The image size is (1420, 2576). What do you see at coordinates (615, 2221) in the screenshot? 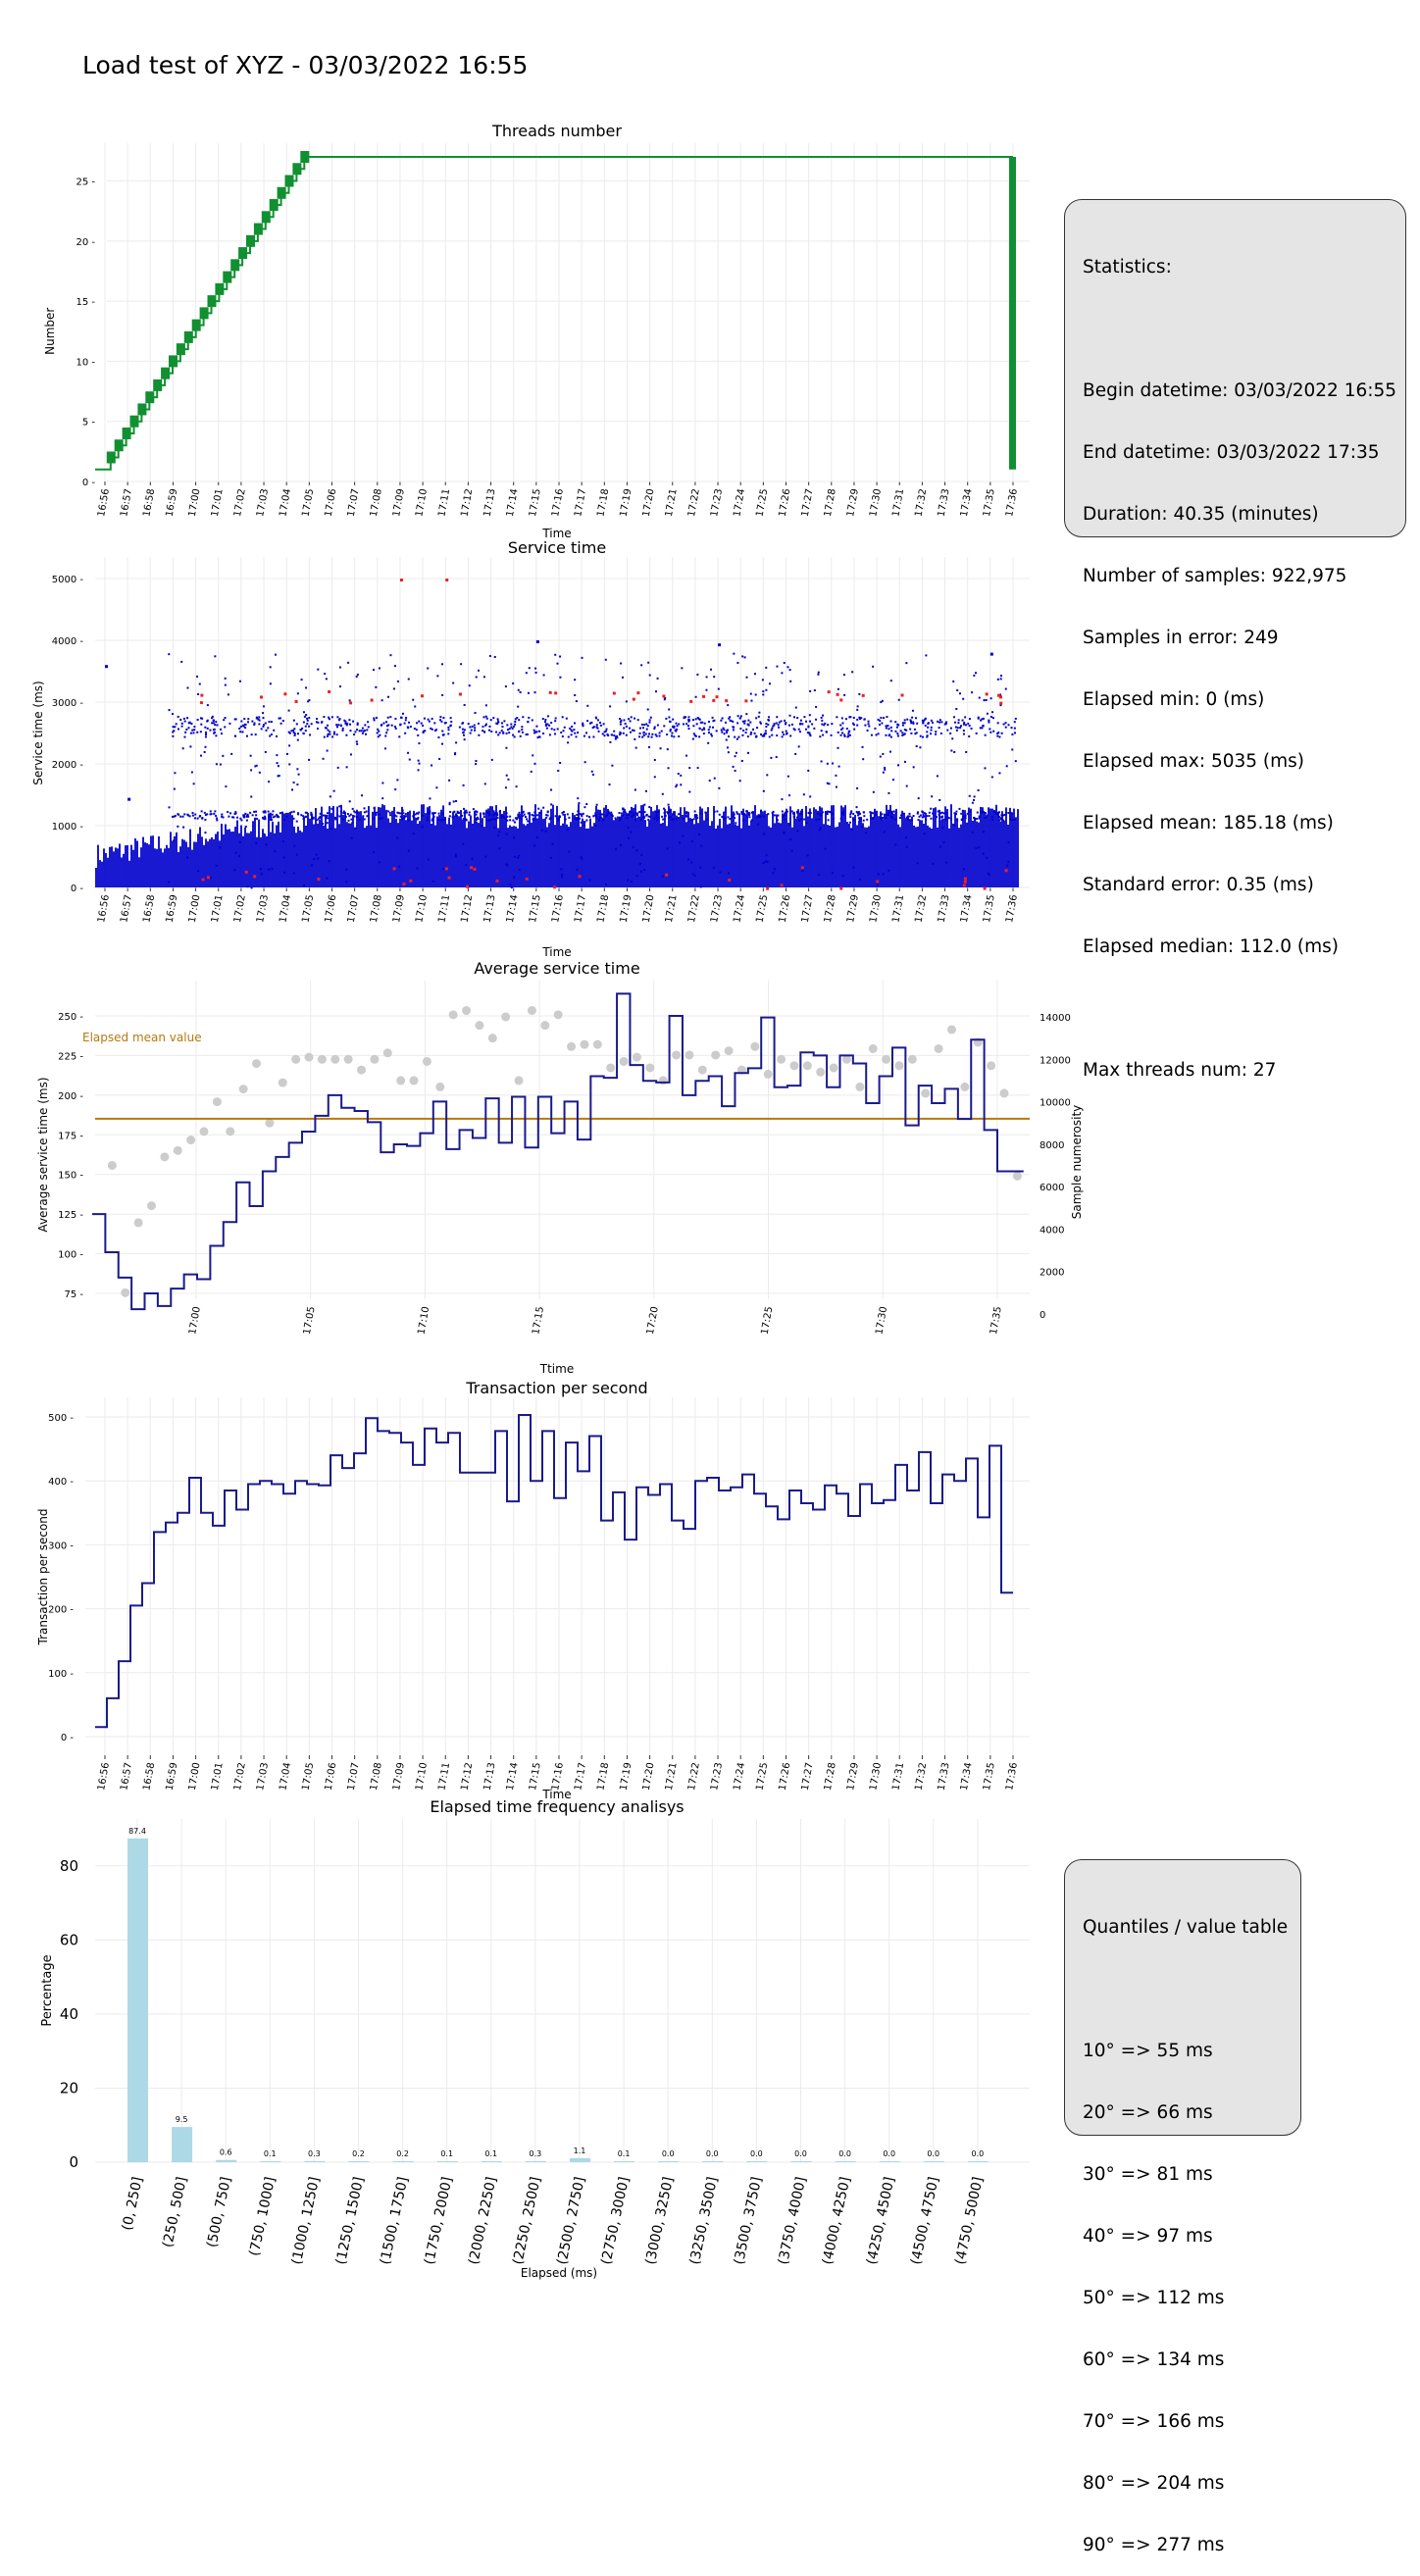
I see `x-tick-label: (2750, 3000]` at bounding box center [615, 2221].